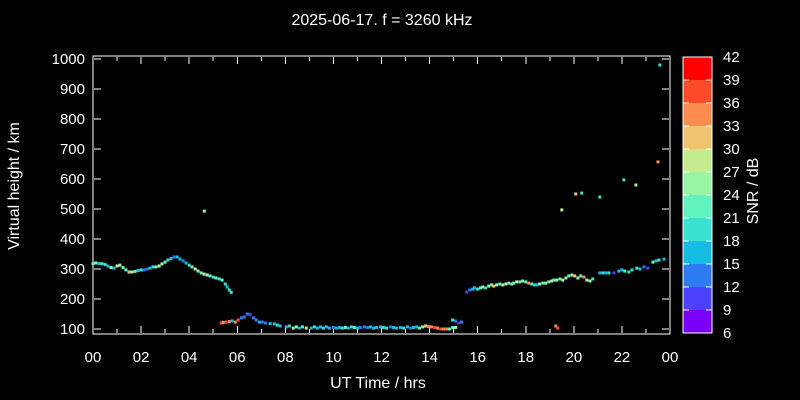 The height and width of the screenshot is (400, 800). Describe the element at coordinates (381, 357) in the screenshot. I see `x-tick-label: 12` at that location.